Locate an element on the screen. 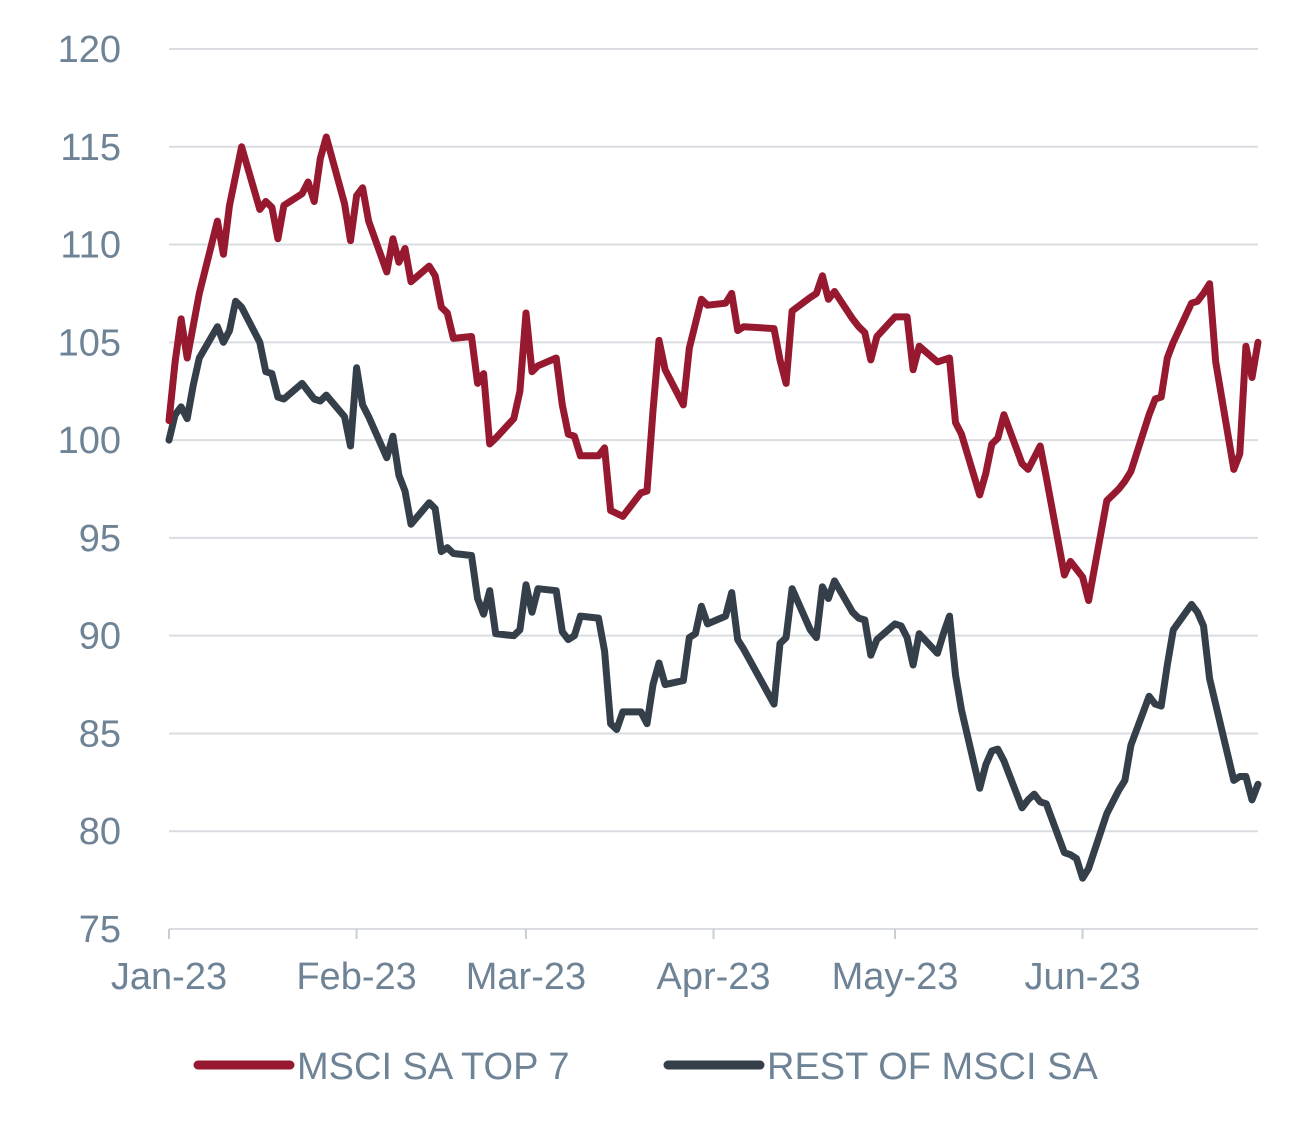 This screenshot has width=1309, height=1135. legend-label-rest: REST OF MSCI SA is located at coordinates (932, 1067).